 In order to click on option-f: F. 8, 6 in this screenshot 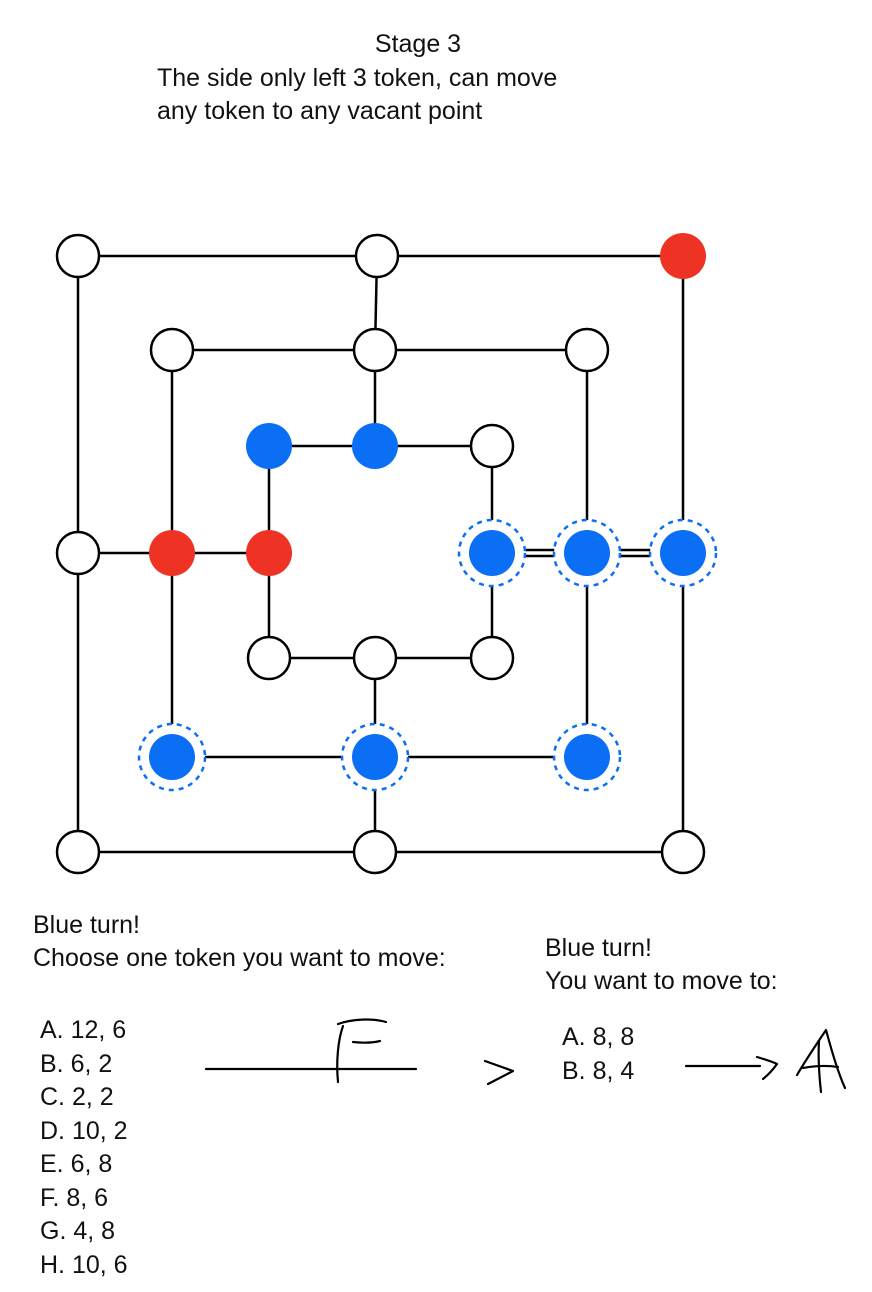, I will do `click(74, 1197)`.